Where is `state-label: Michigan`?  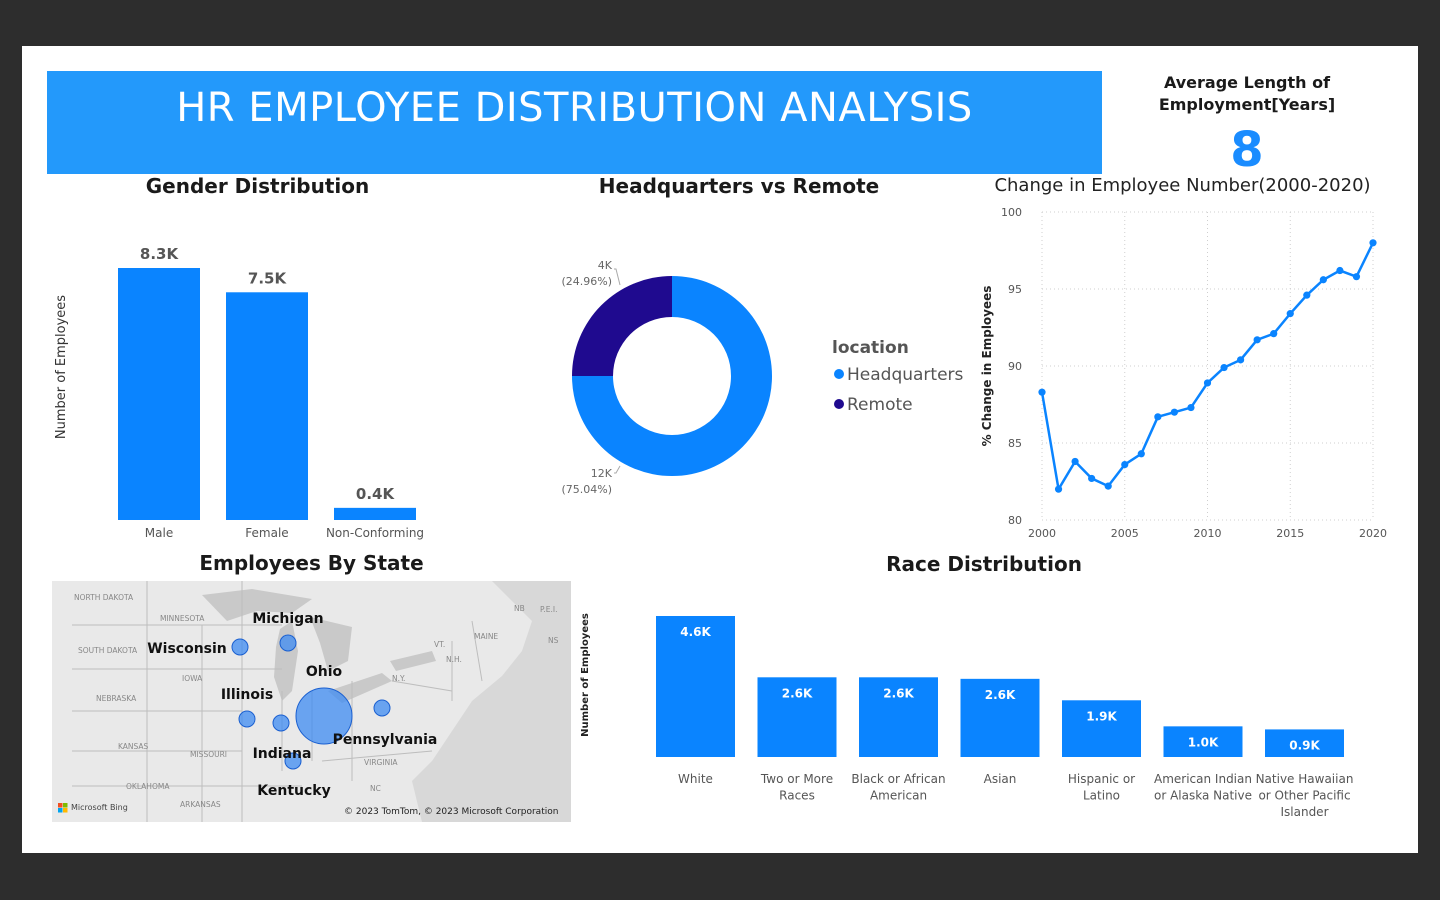 state-label: Michigan is located at coordinates (287, 619).